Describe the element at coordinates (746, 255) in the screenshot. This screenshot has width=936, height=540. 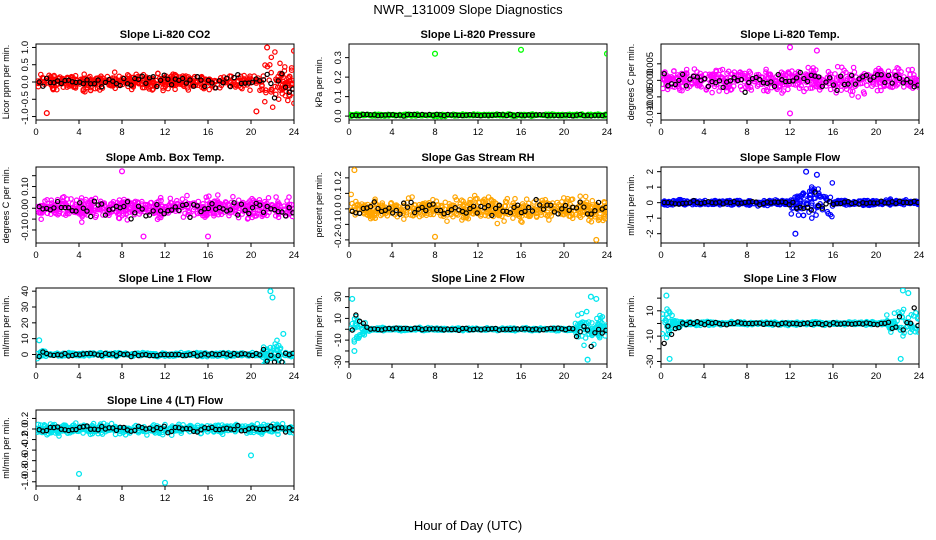
I see `x-tick-label: 8` at that location.